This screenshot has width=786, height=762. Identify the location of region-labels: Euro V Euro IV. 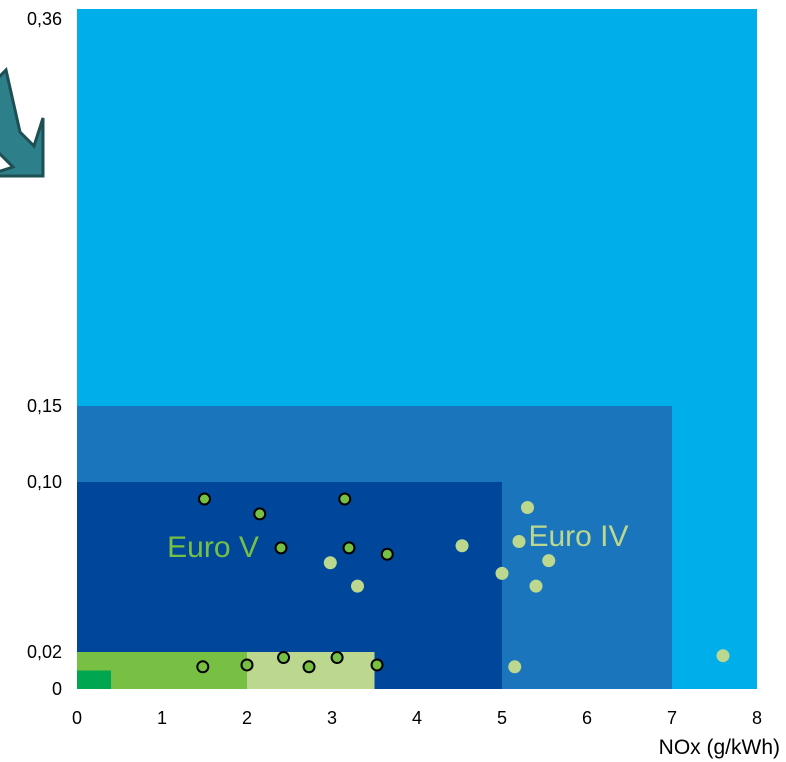
(397, 542).